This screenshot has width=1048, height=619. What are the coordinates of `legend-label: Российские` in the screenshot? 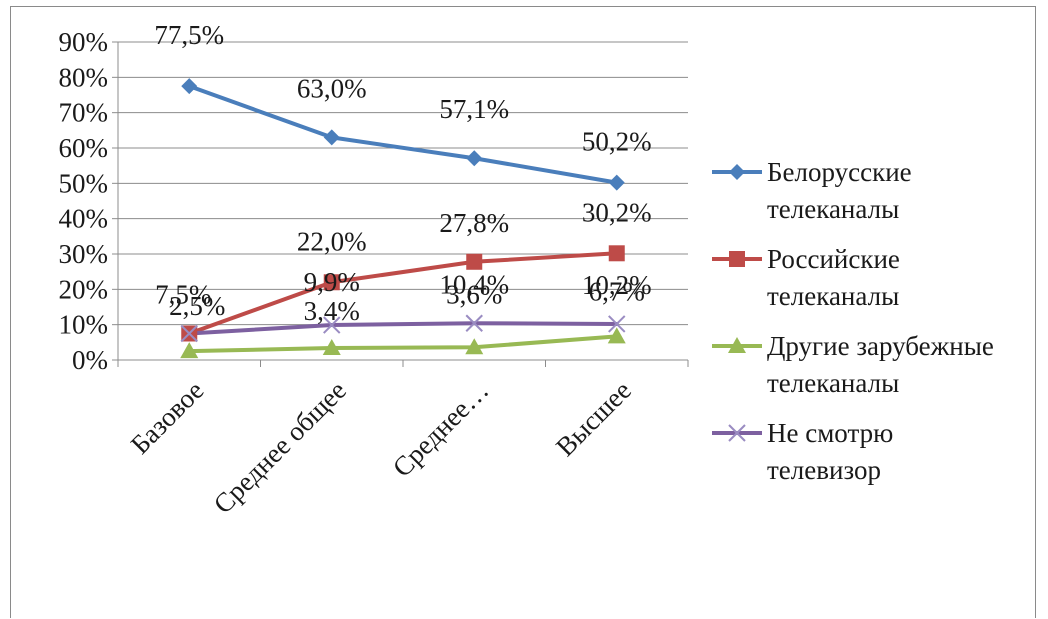 It's located at (833, 259).